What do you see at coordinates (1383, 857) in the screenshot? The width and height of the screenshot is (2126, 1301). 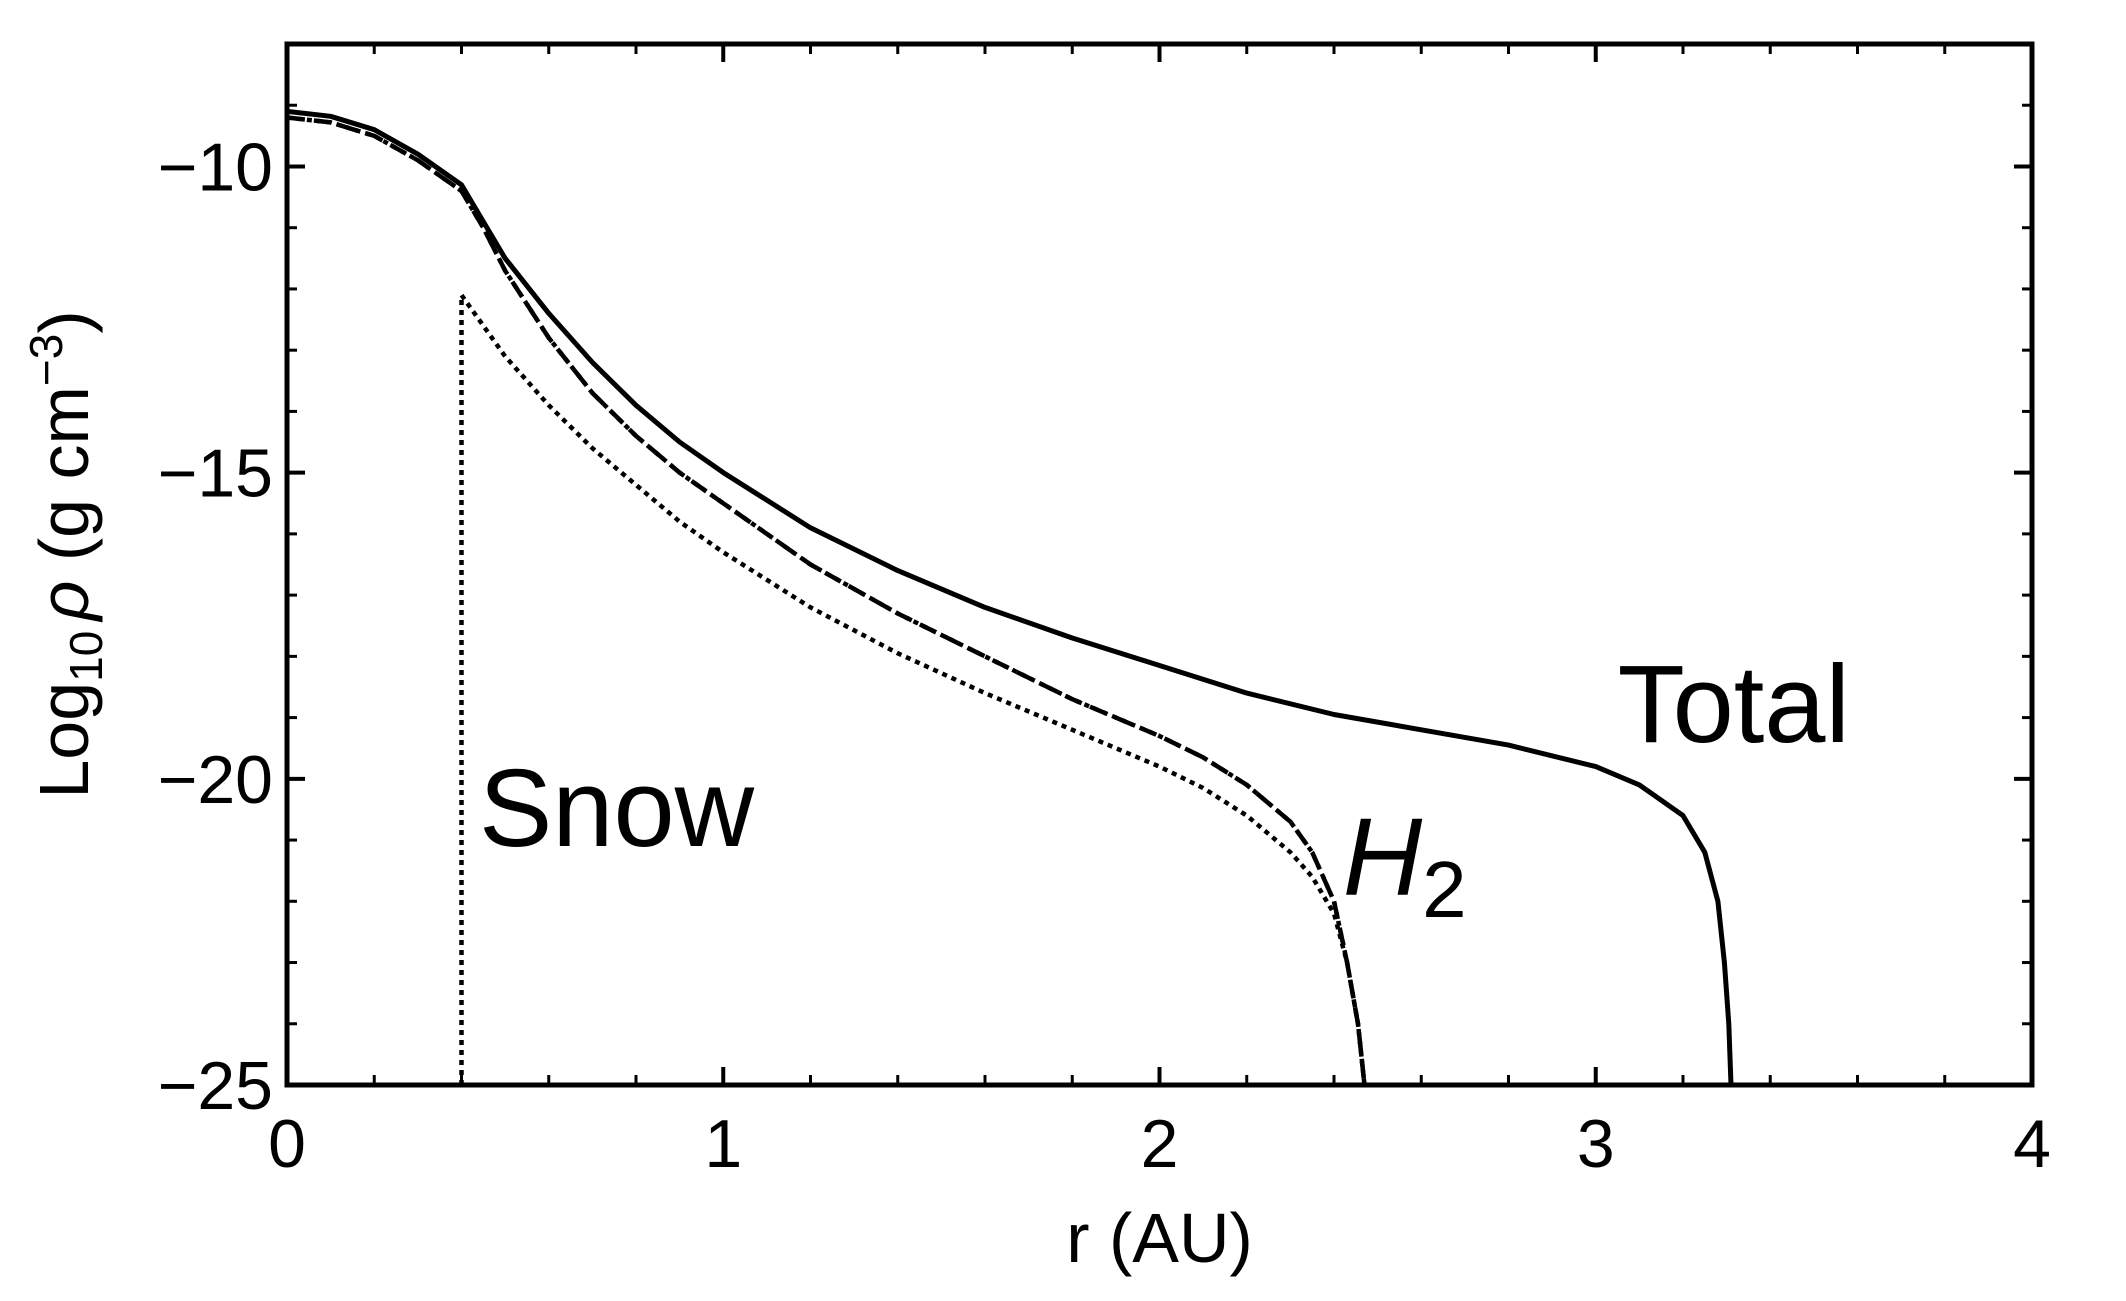 I see `annotation-text: H` at bounding box center [1383, 857].